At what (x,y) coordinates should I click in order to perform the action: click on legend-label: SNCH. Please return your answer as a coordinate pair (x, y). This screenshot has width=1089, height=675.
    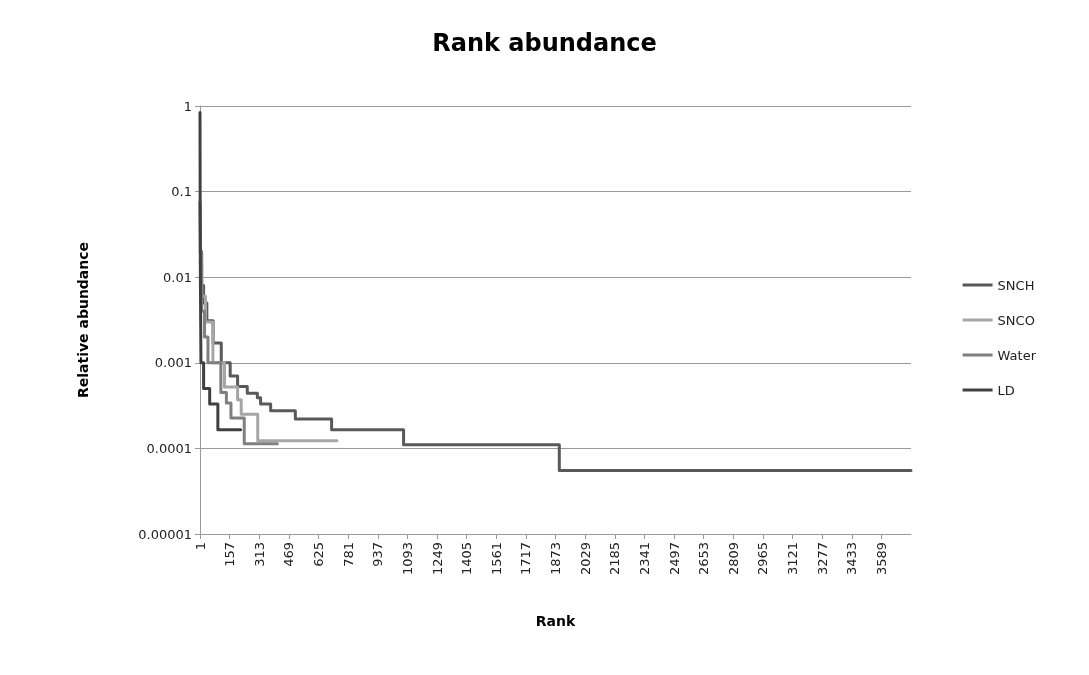
    Looking at the image, I should click on (1016, 285).